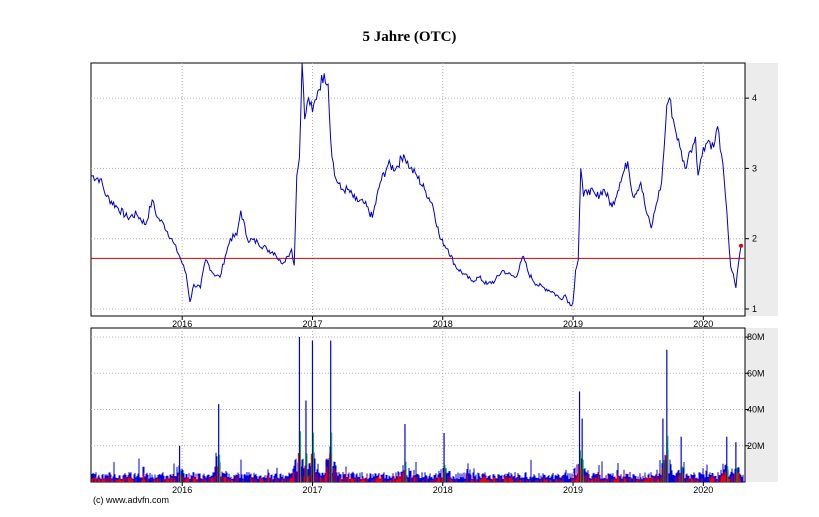  Describe the element at coordinates (756, 410) in the screenshot. I see `volume-y-tick-label: 40M` at that location.